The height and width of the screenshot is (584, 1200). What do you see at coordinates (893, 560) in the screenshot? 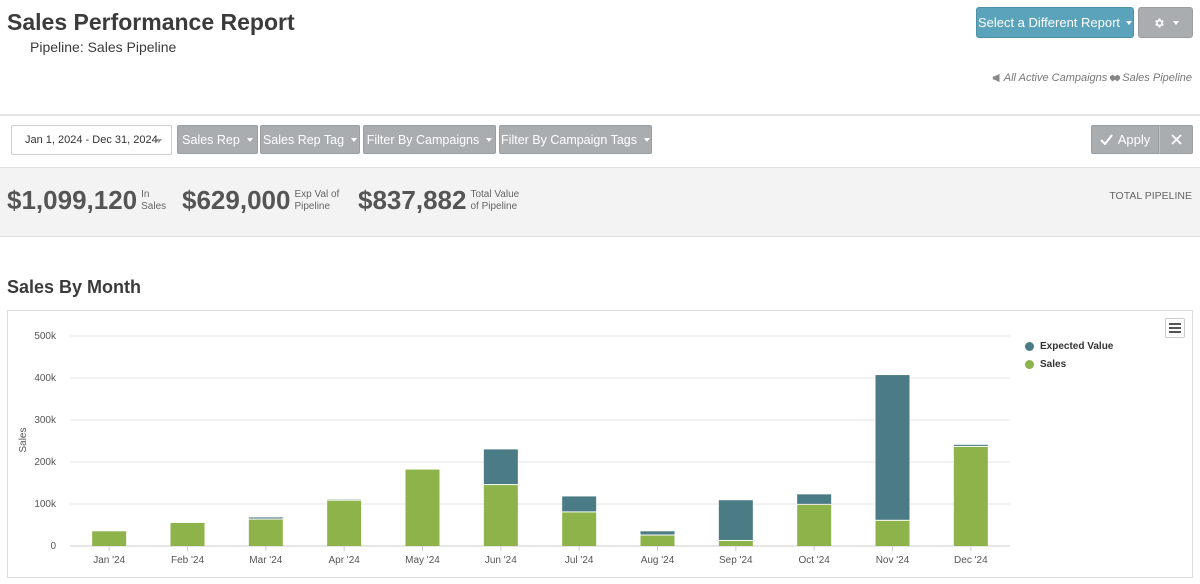
I see `x-tick-label: Nov '24` at bounding box center [893, 560].